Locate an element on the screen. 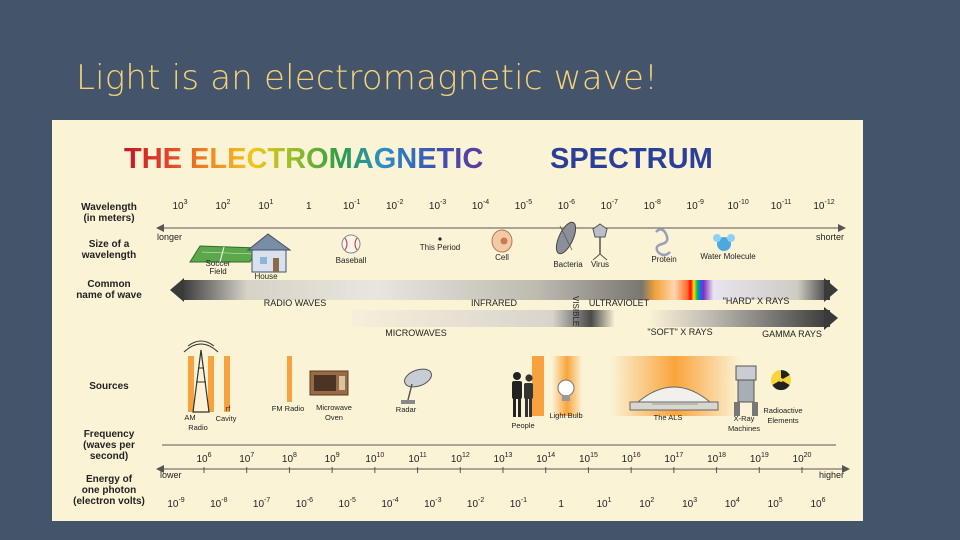 The height and width of the screenshot is (540, 960). wavelength-tick-label: 10⁻¹⁰ is located at coordinates (738, 205).